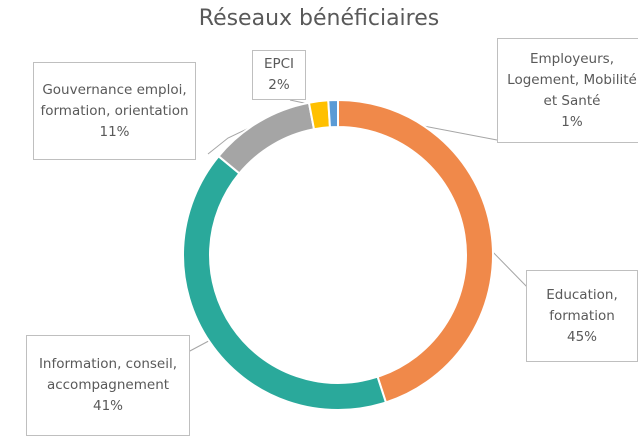  Describe the element at coordinates (279, 85) in the screenshot. I see `label-value: 2%` at that location.